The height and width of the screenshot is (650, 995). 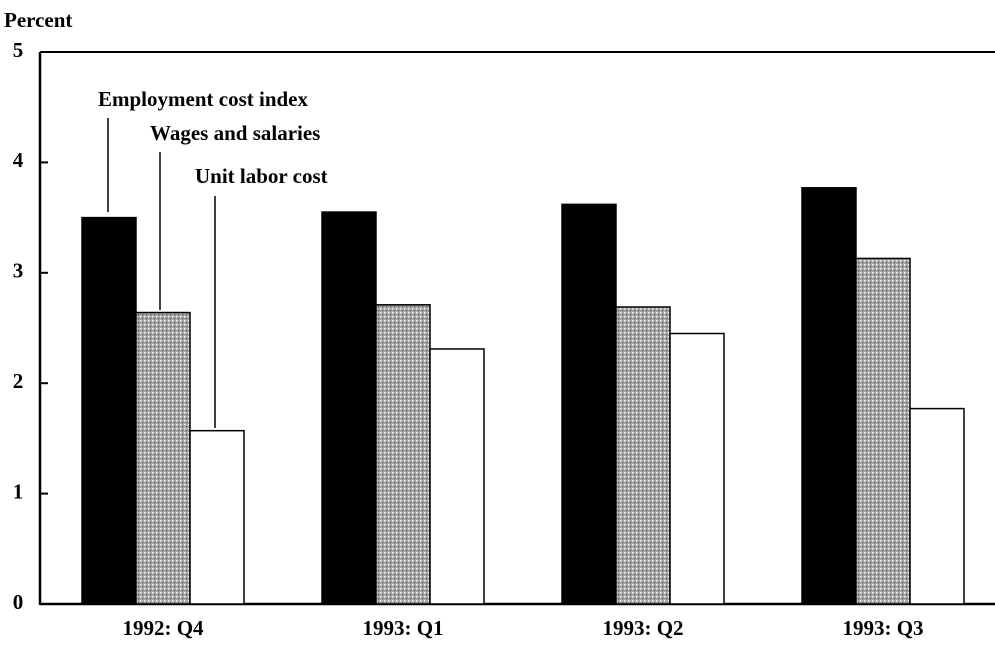 What do you see at coordinates (18, 491) in the screenshot?
I see `y-tick-label: 1` at bounding box center [18, 491].